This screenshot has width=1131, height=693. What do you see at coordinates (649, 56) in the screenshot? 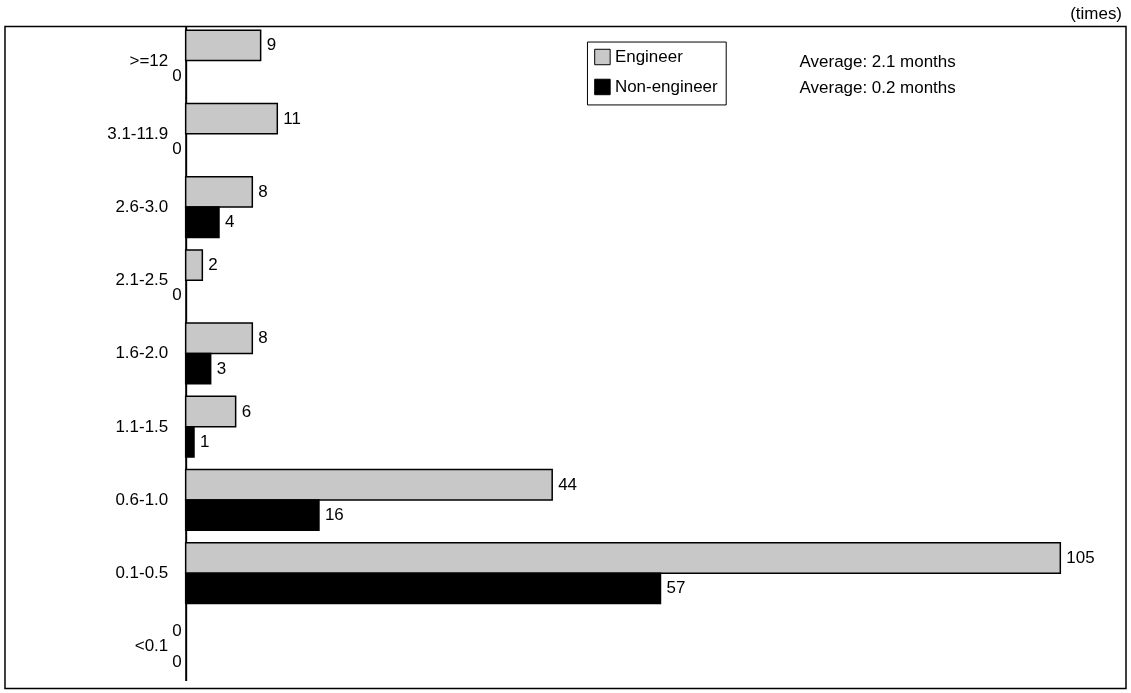
I see `legend-label: Engineer` at bounding box center [649, 56].